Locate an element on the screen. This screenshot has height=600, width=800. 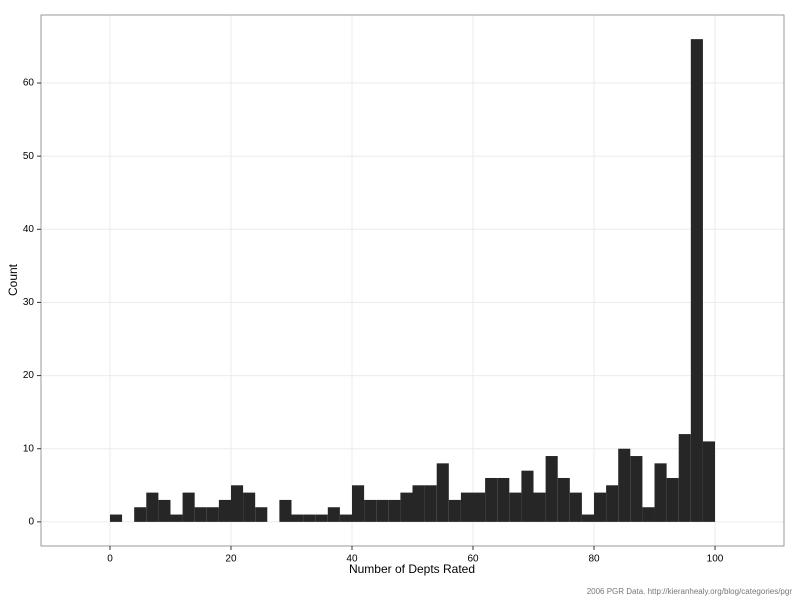
y-tick-label: 30 is located at coordinates (29, 302).